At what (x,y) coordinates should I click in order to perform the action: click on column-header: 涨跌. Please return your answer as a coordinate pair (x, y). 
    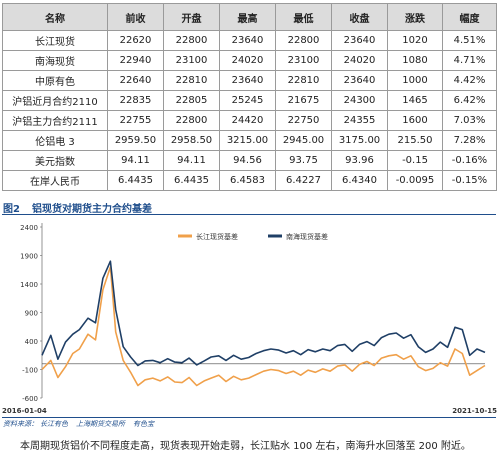
    Looking at the image, I should click on (415, 17).